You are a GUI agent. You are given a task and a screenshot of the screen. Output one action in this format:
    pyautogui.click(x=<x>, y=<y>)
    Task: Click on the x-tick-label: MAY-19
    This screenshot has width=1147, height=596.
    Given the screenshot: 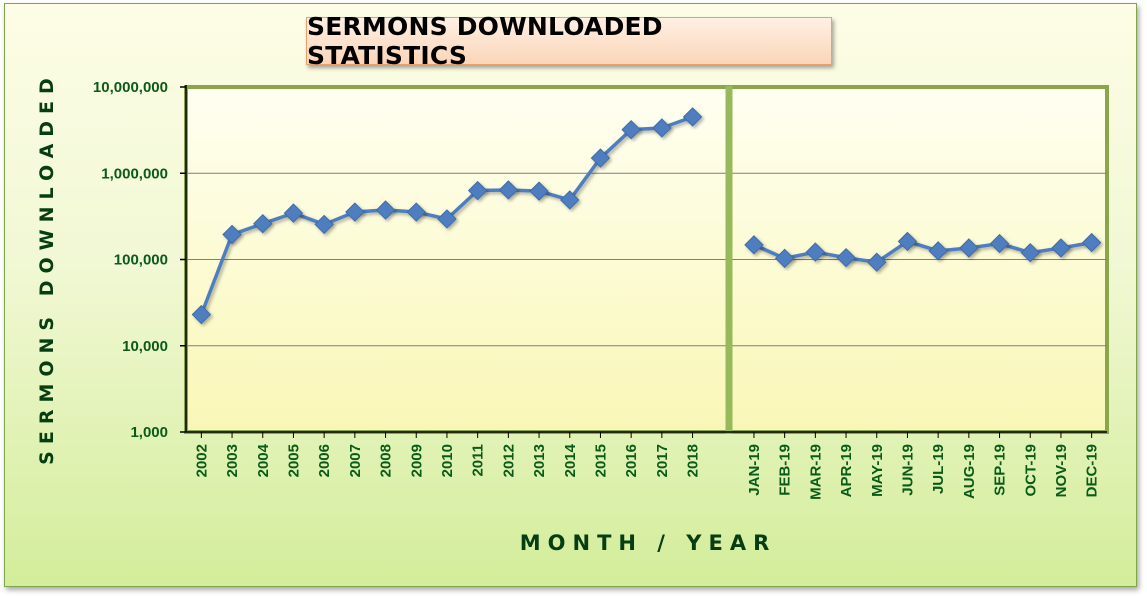 What is the action you would take?
    pyautogui.click(x=877, y=470)
    